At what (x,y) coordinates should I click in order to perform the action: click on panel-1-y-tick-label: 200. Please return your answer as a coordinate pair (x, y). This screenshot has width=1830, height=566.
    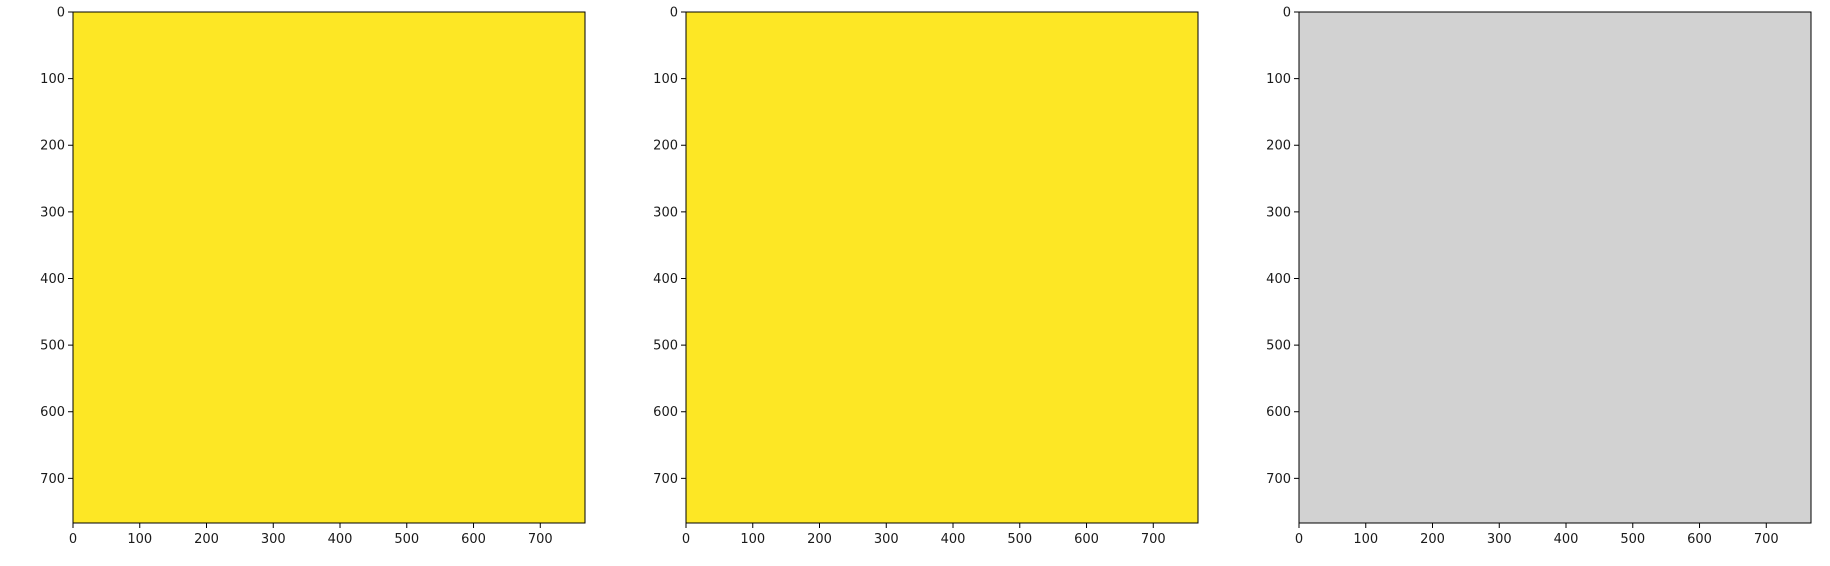
    Looking at the image, I should click on (52, 146).